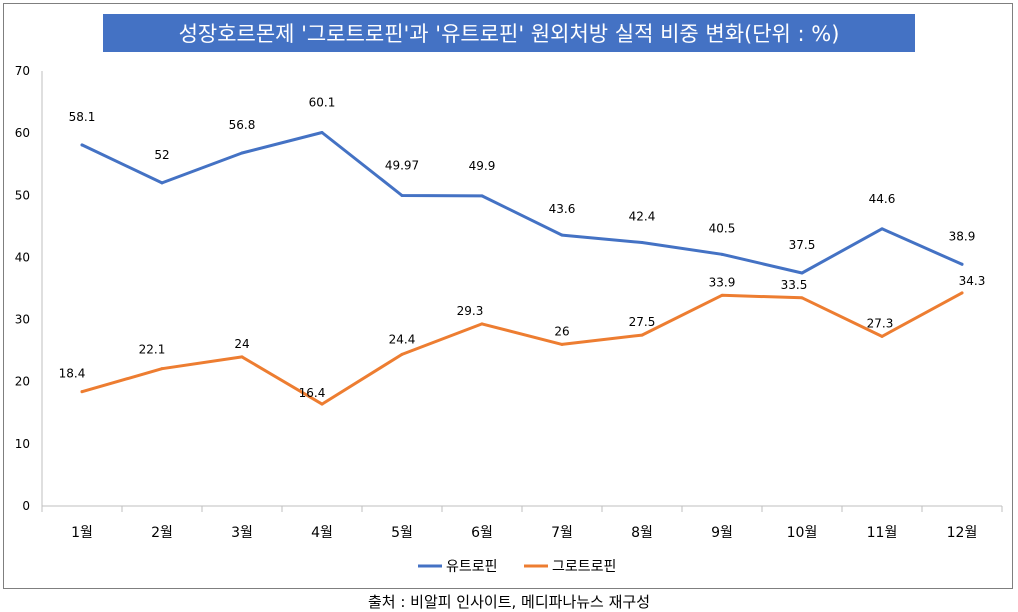  What do you see at coordinates (482, 533) in the screenshot?
I see `x-tick-label: 6월` at bounding box center [482, 533].